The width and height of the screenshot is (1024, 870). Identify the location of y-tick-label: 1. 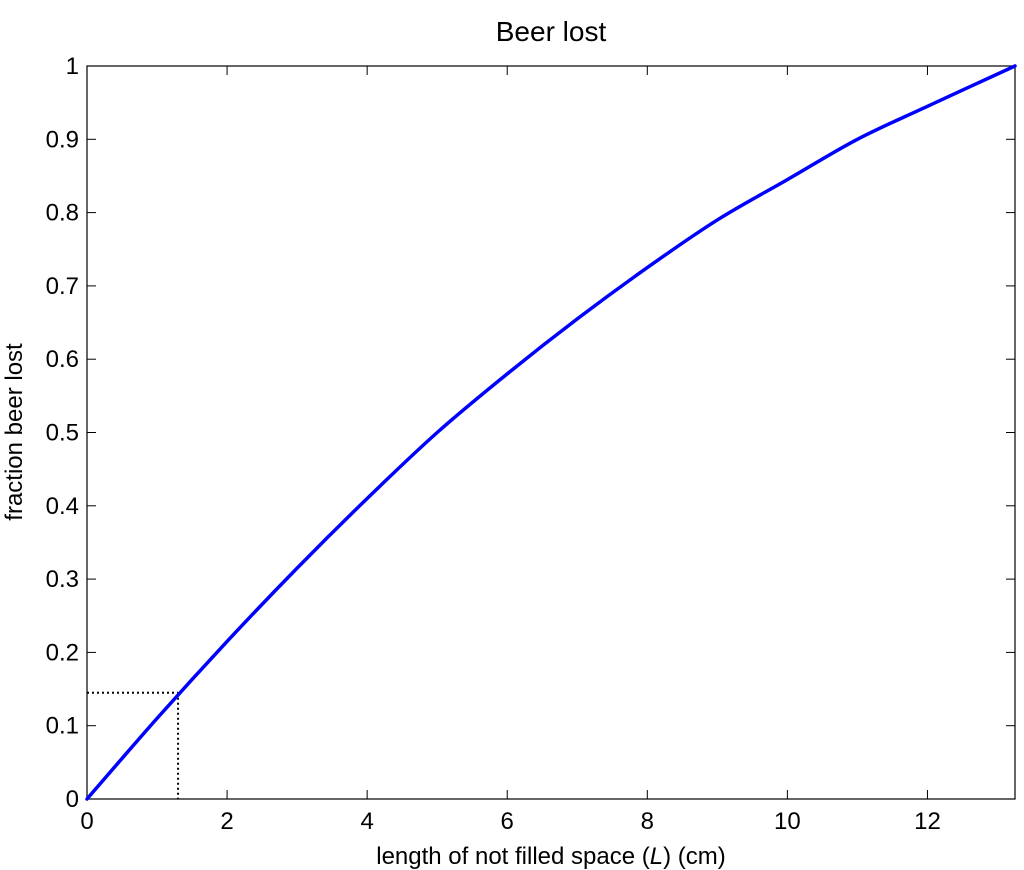
(72, 66).